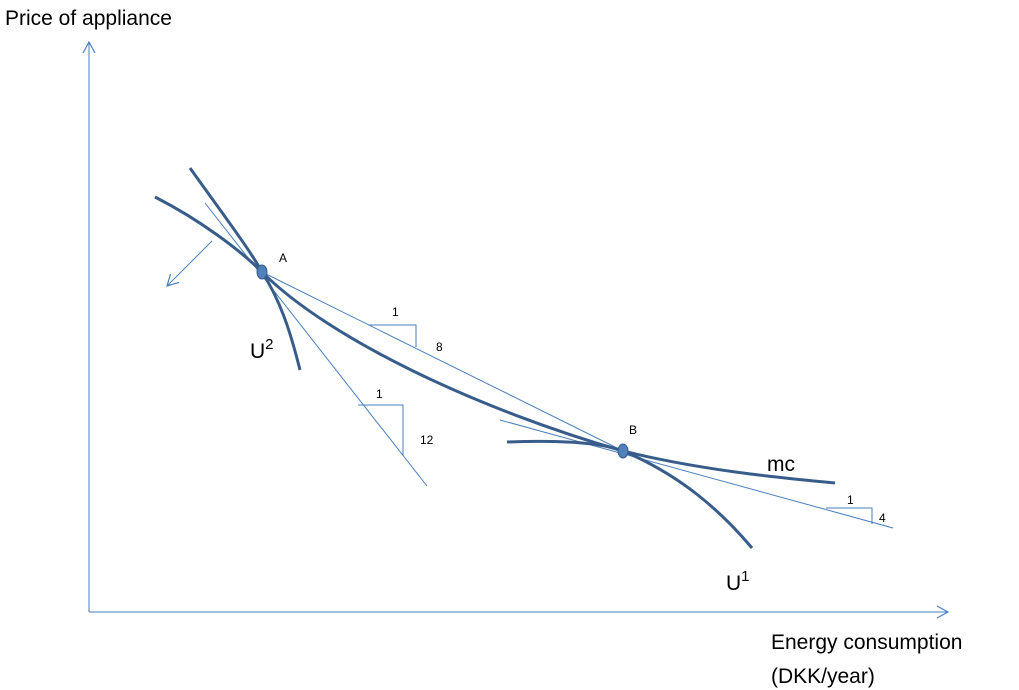 This screenshot has width=1019, height=690. Describe the element at coordinates (283, 258) in the screenshot. I see `point-label: A` at that location.